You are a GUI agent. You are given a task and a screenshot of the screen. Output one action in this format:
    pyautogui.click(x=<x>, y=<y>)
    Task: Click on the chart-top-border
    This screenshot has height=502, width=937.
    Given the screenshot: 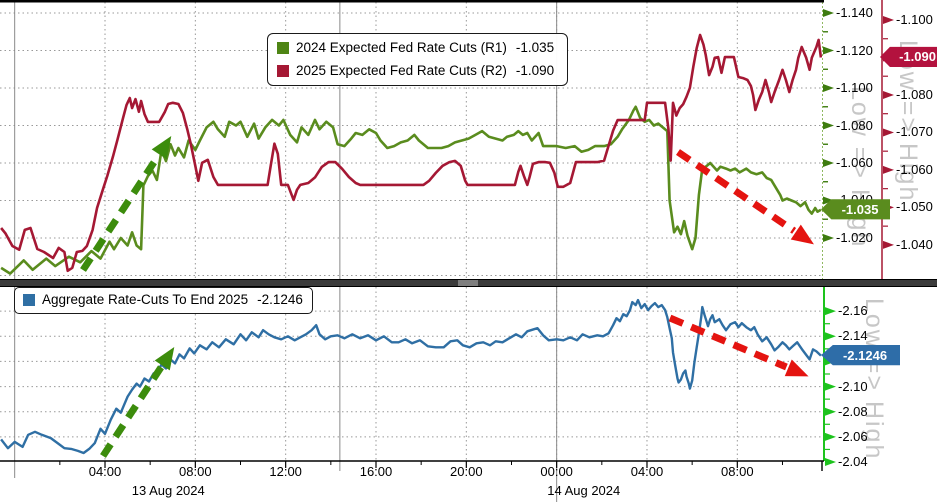 What is the action you would take?
    pyautogui.click(x=412, y=1)
    